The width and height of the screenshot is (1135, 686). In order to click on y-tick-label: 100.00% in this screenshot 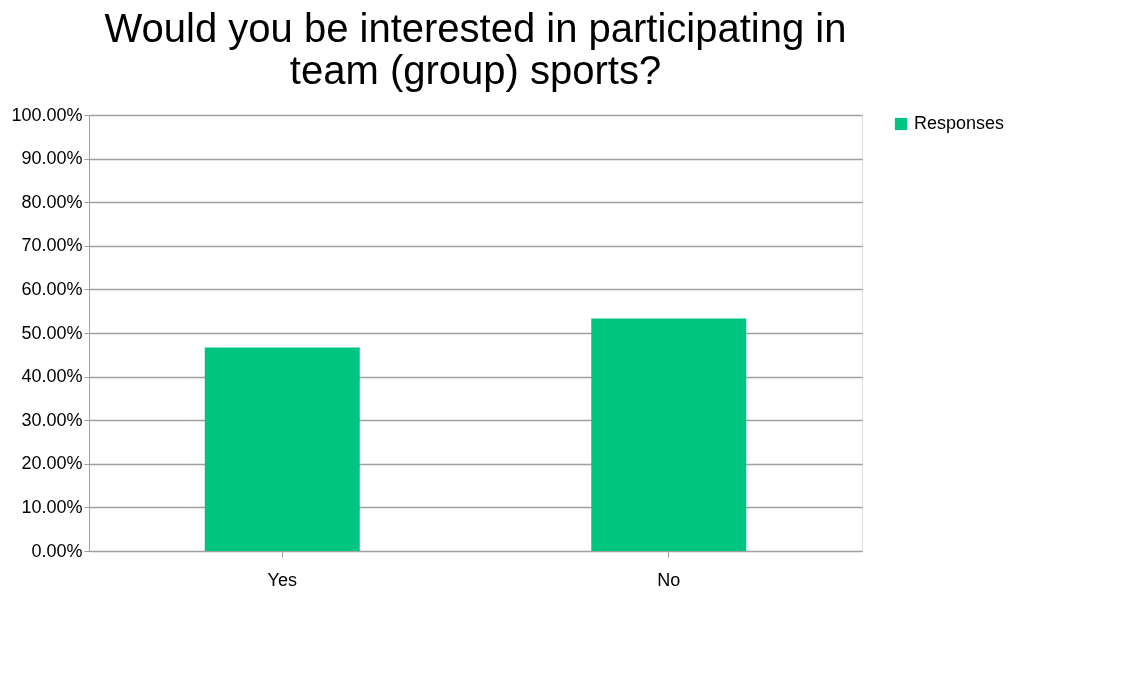, I will do `click(47, 114)`.